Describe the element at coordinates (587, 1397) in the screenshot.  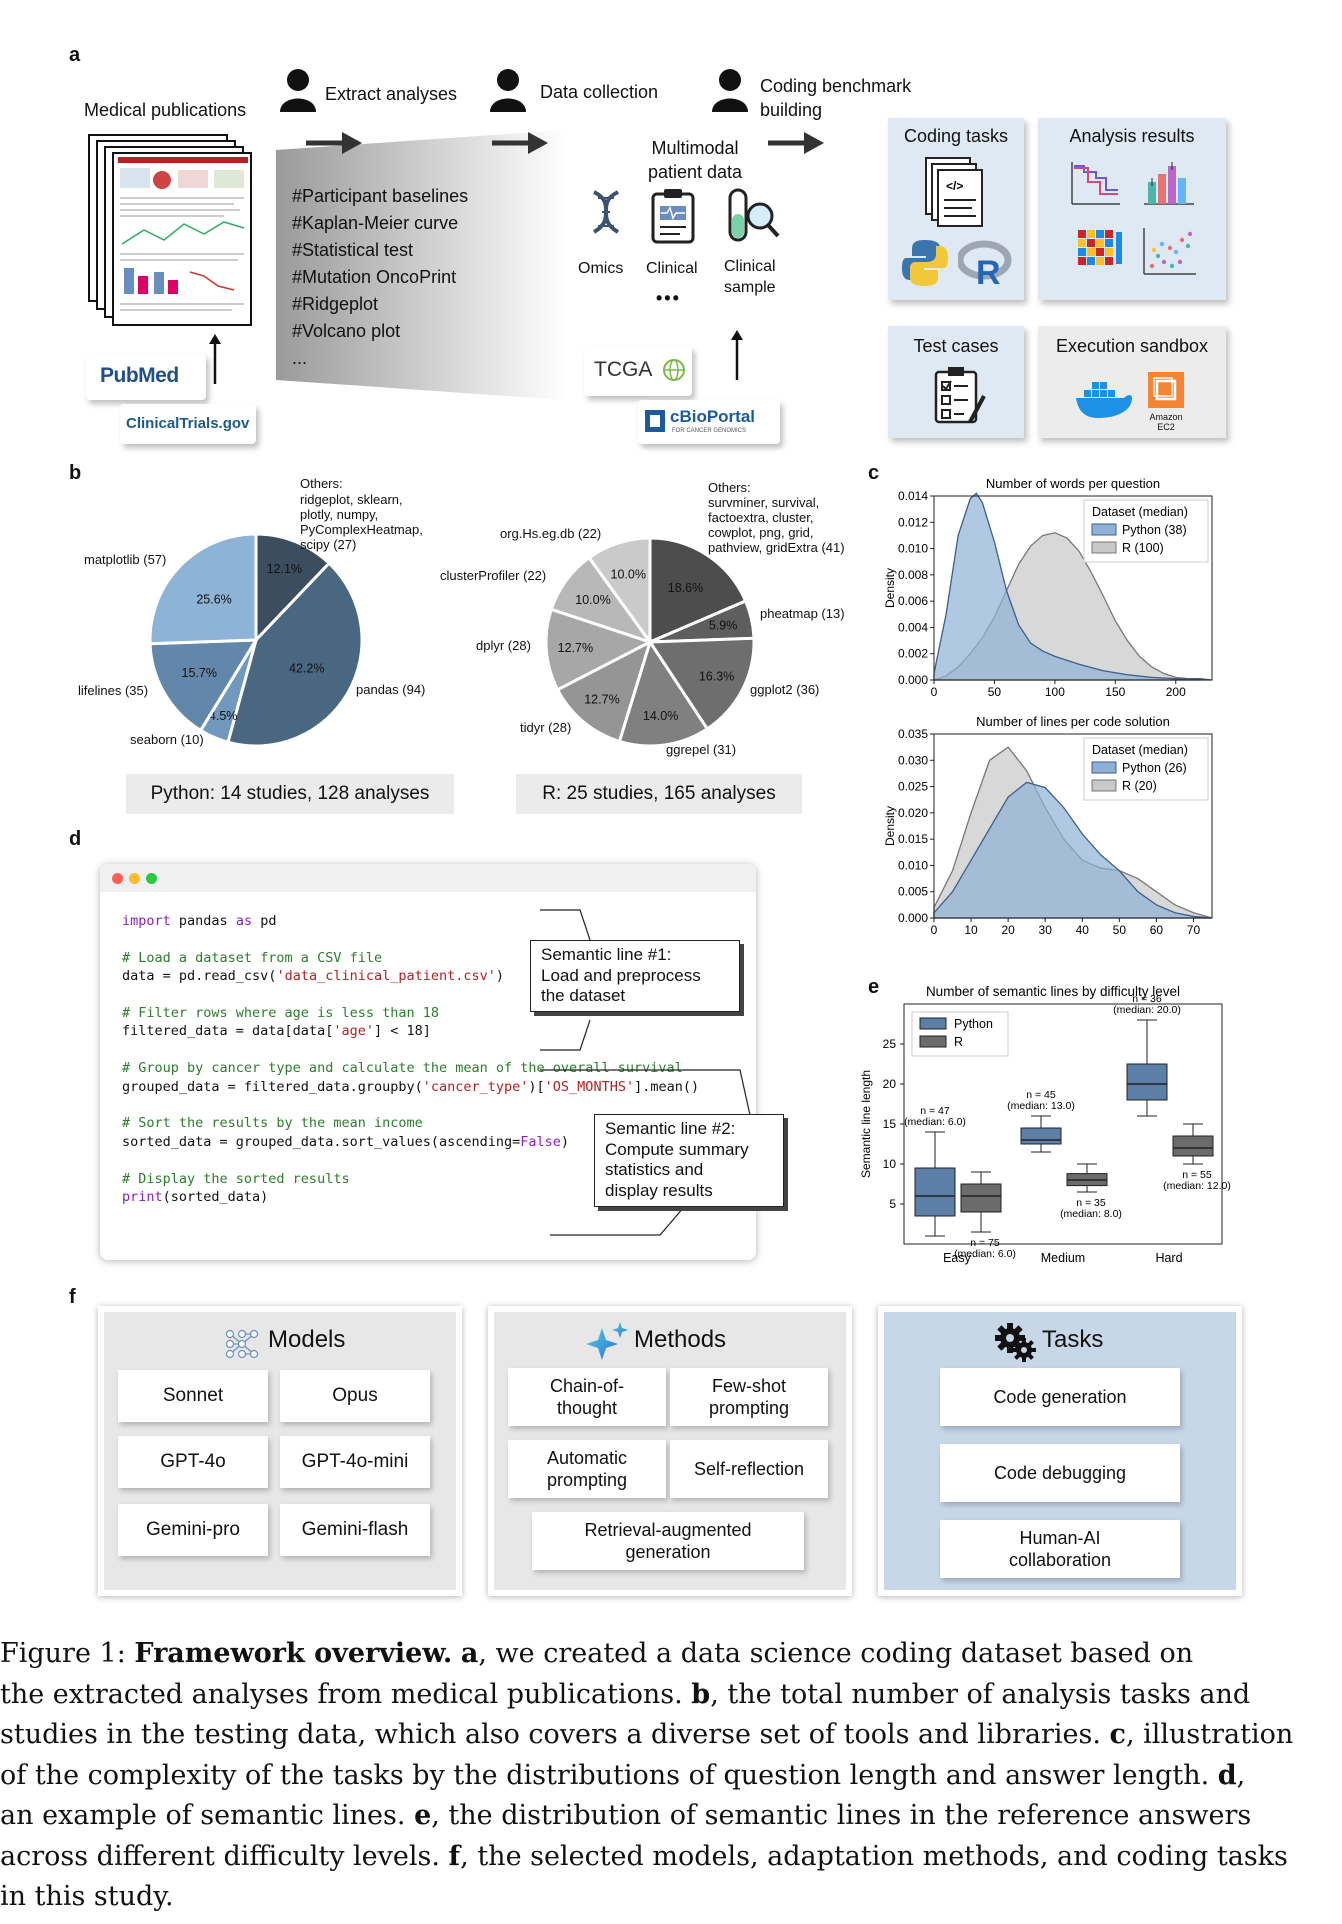
I see `method-card-chain-of-thought: Chain-of- thought` at that location.